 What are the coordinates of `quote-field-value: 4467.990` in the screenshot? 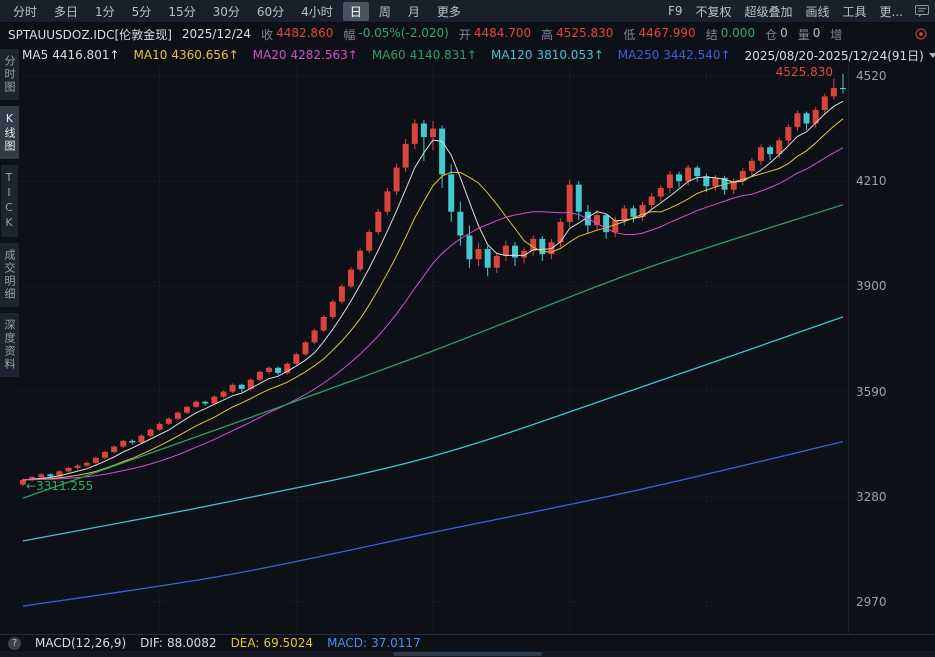 It's located at (667, 32).